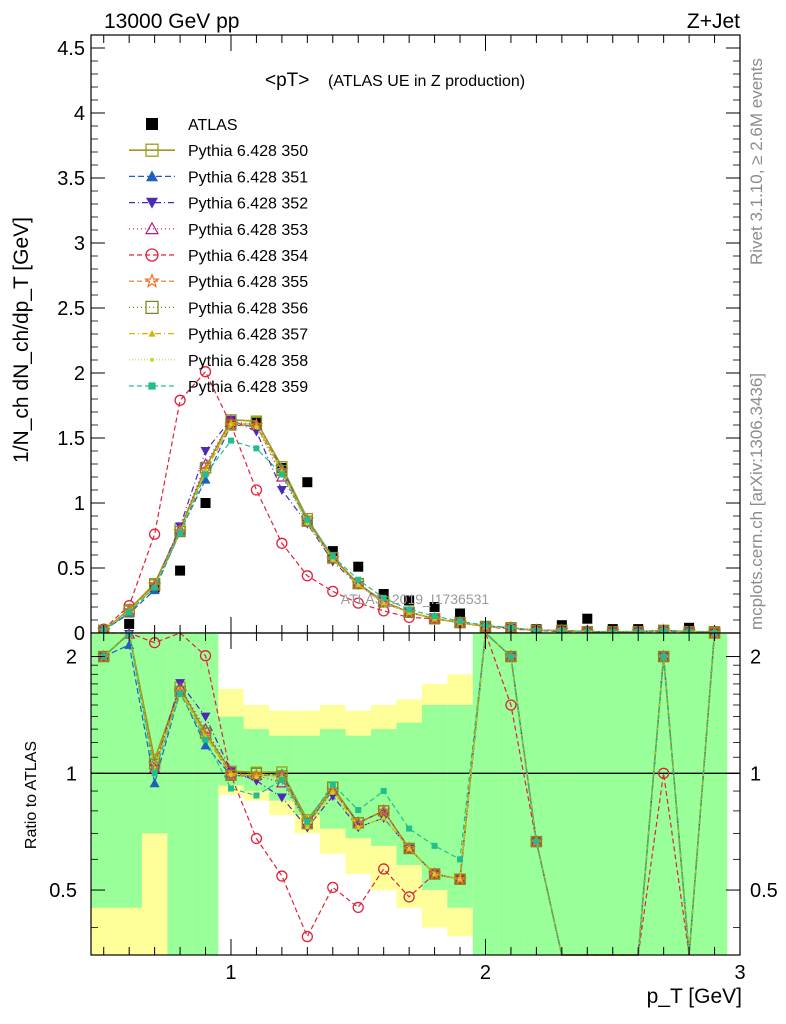 This screenshot has width=786, height=1024. What do you see at coordinates (756, 161) in the screenshot?
I see `rivet-version-label: Rivet 3.1.10, ≥ 2.6M events` at bounding box center [756, 161].